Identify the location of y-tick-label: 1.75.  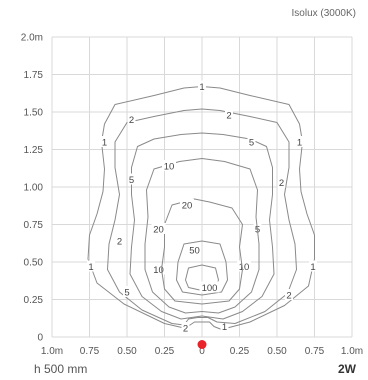
(34, 75).